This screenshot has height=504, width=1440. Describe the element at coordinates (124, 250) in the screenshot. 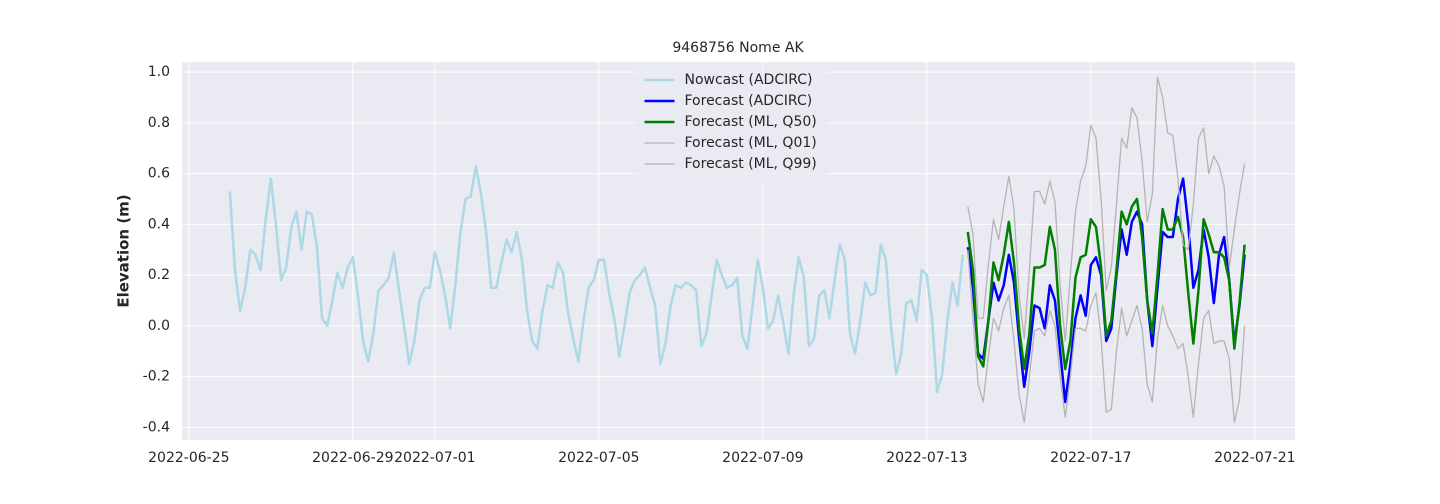

I see `y-axis-label: Elevation (m)` at that location.